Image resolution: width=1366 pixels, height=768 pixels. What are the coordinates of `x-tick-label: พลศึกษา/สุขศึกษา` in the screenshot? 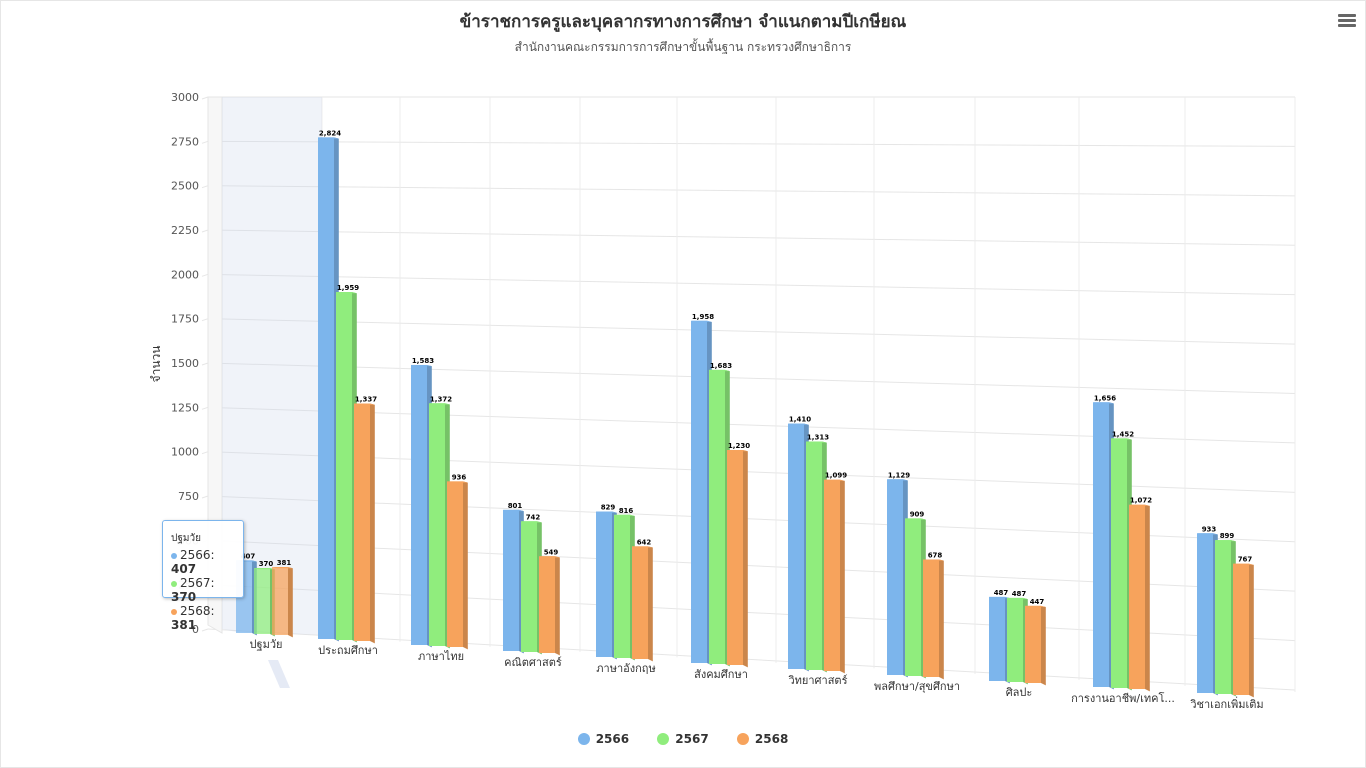 It's located at (917, 686).